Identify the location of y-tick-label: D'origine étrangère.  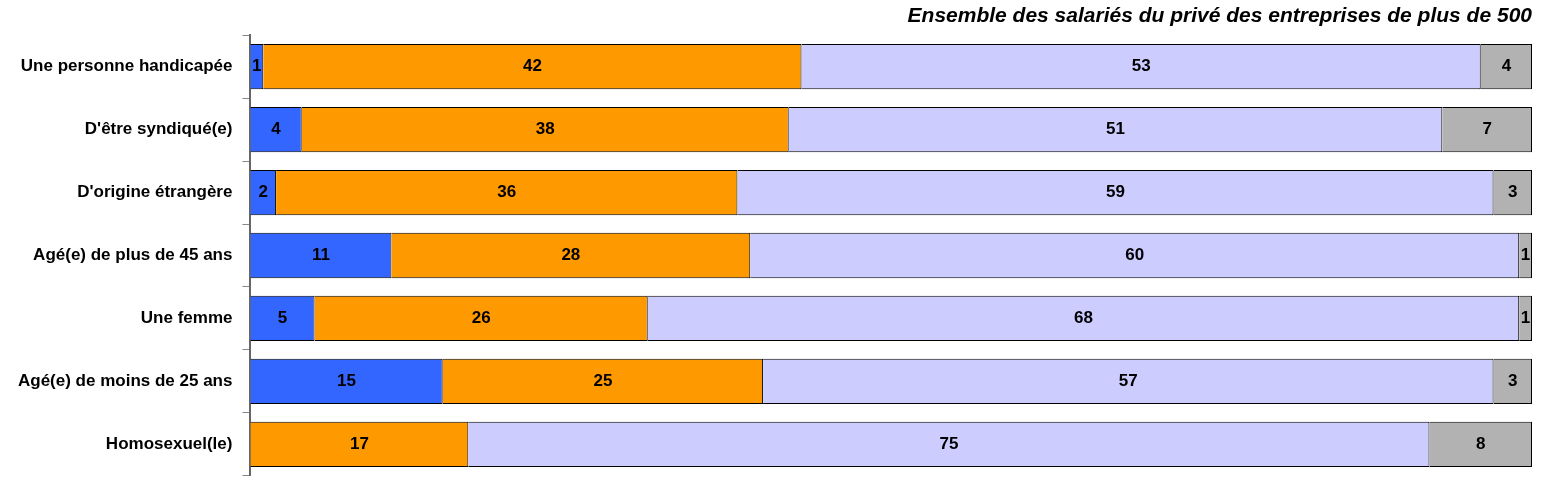
(155, 192).